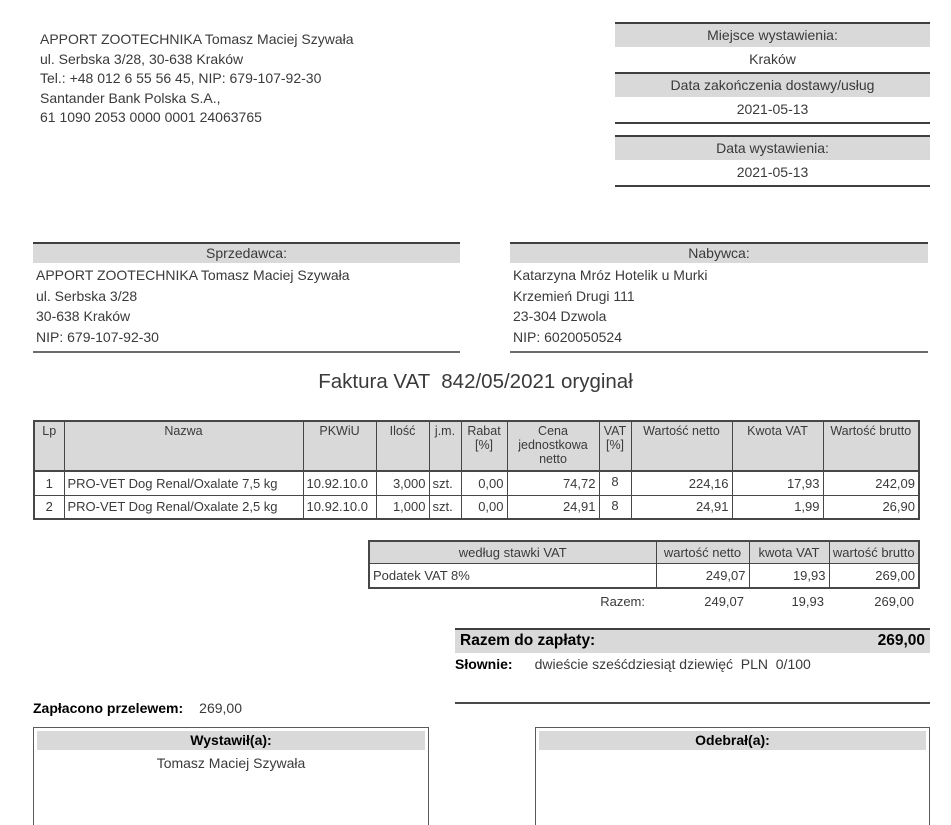 The width and height of the screenshot is (951, 825). What do you see at coordinates (197, 39) in the screenshot?
I see `company-header-line: APPORT ZOOTECHNIKA Tomasz Maciej Szywała` at bounding box center [197, 39].